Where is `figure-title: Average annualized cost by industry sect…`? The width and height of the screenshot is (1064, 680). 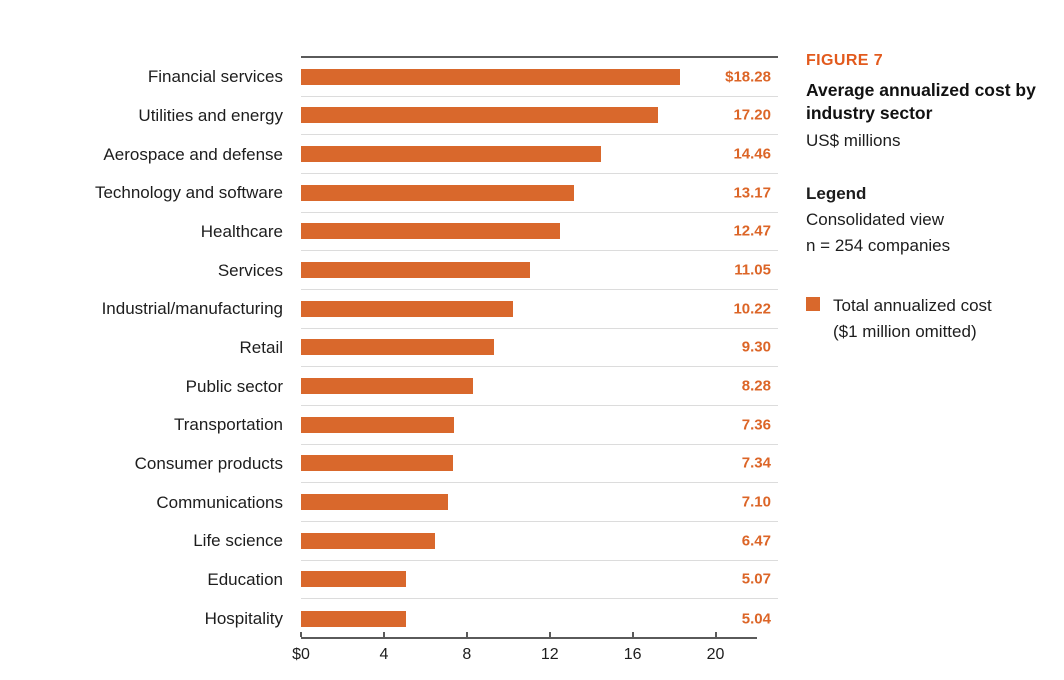
figure-title: Average annualized cost by industry sect… is located at coordinates (921, 102).